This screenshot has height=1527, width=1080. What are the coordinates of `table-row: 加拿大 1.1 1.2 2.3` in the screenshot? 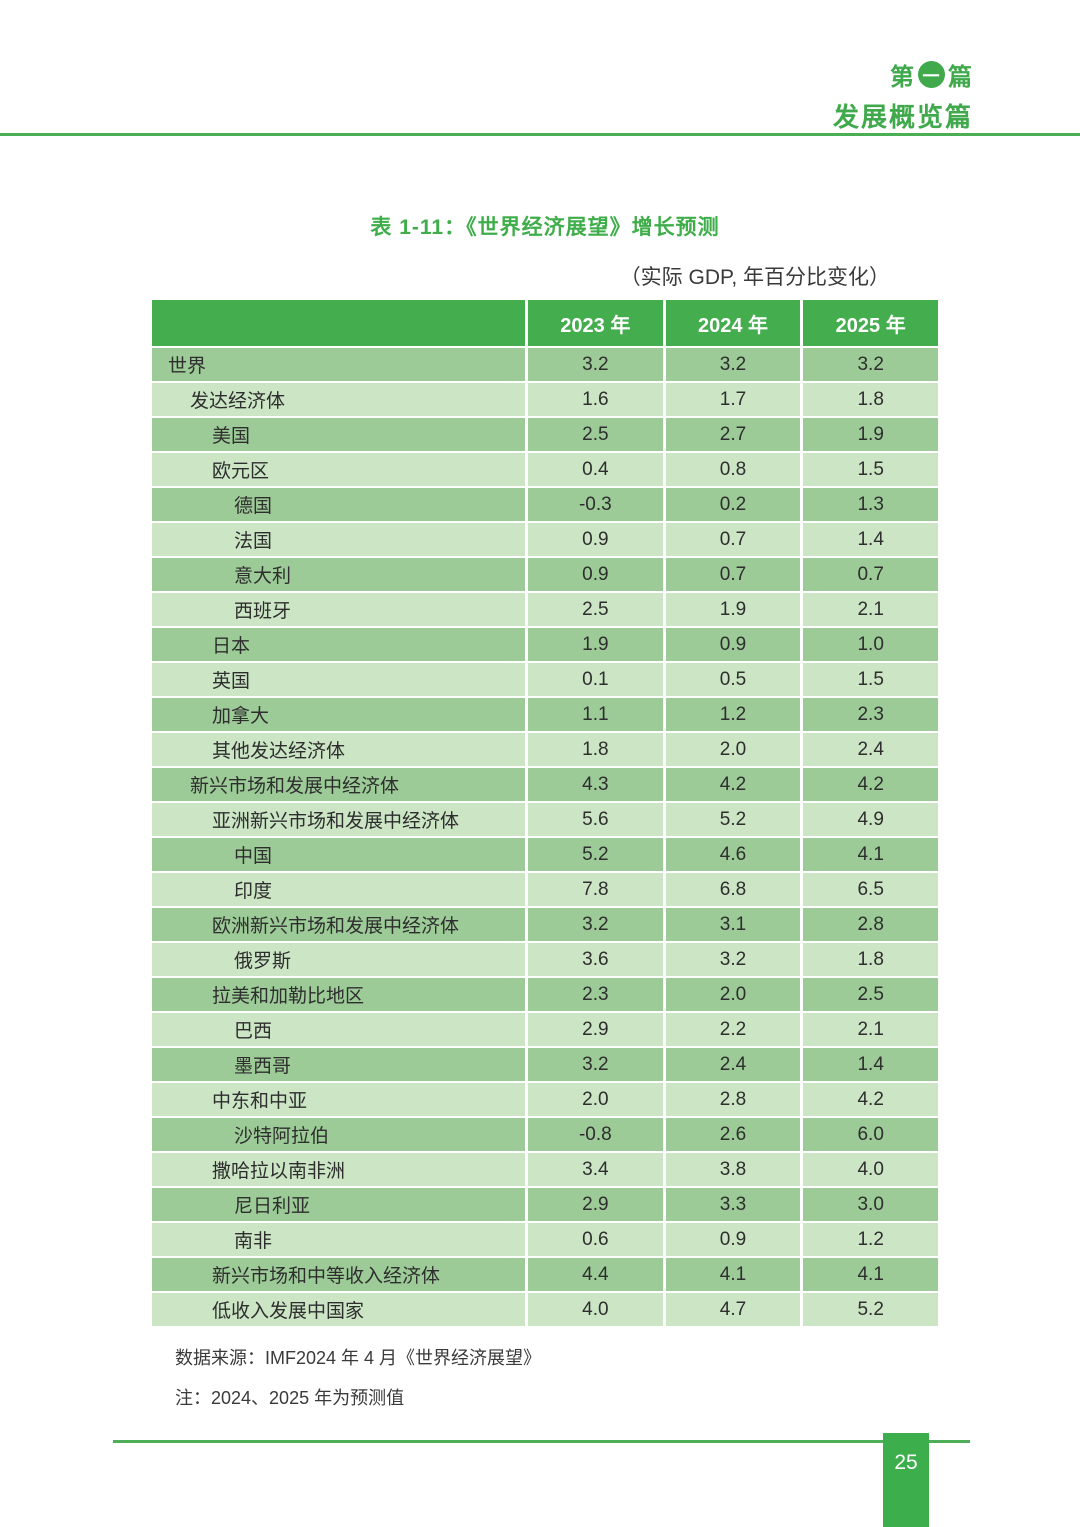 It's located at (545, 714).